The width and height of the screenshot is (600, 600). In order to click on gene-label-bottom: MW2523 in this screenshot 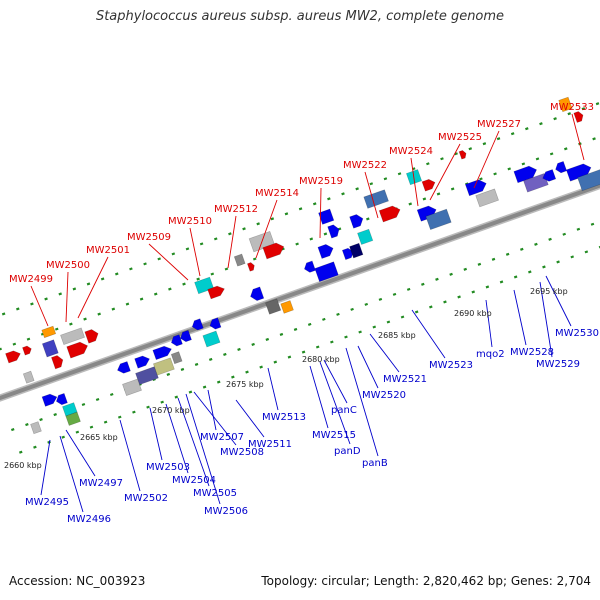, I will do `click(451, 365)`.